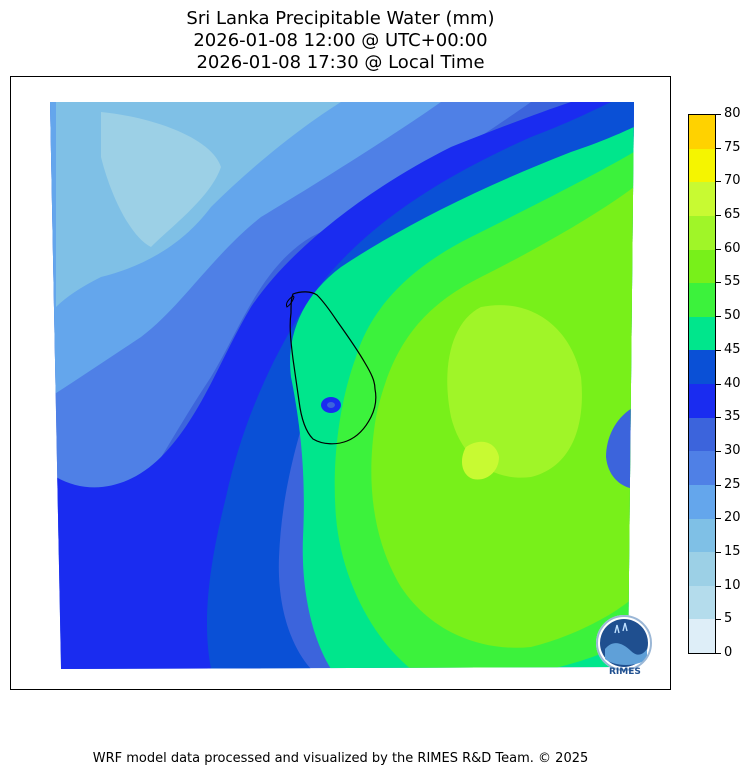  I want to click on colorbar-tick-label: 65, so click(732, 215).